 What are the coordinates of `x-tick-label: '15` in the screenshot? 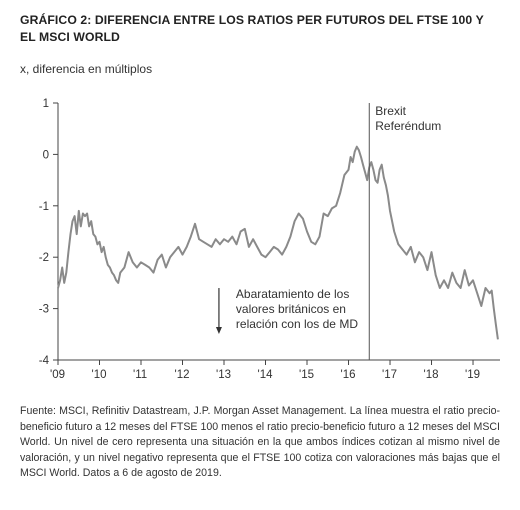 It's located at (306, 375).